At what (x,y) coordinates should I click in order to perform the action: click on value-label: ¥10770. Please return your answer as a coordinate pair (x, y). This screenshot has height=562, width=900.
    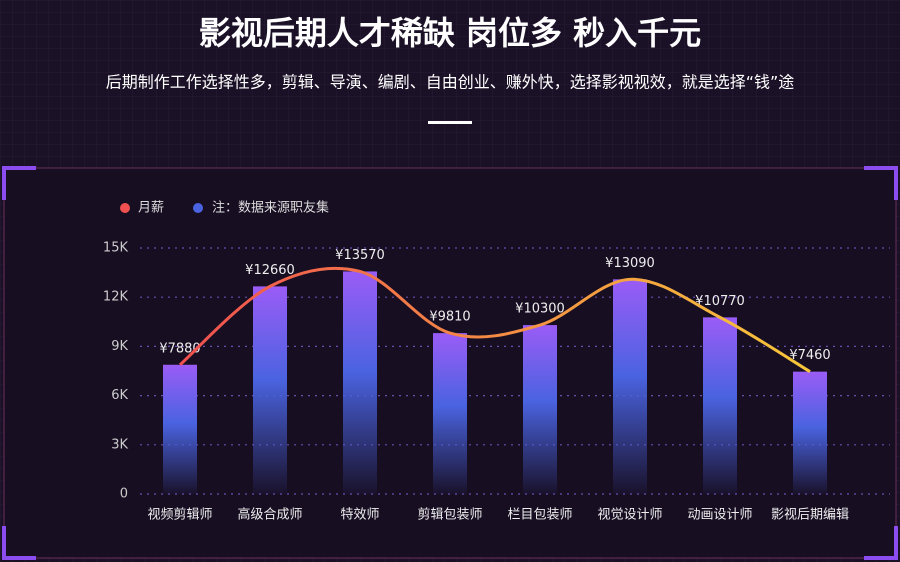
    Looking at the image, I should click on (720, 301).